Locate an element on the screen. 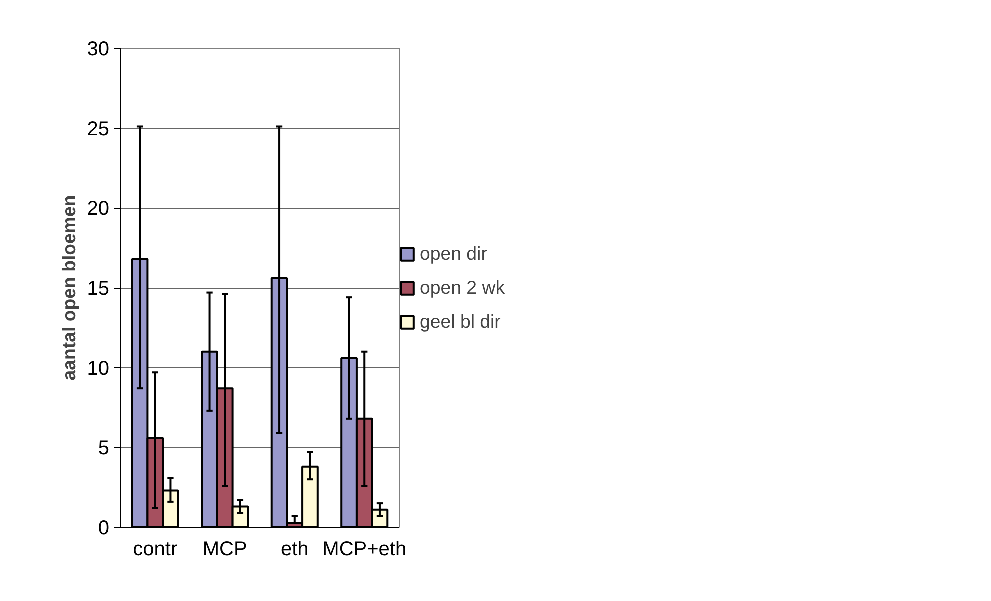  y-tick-label: 25 is located at coordinates (98, 129).